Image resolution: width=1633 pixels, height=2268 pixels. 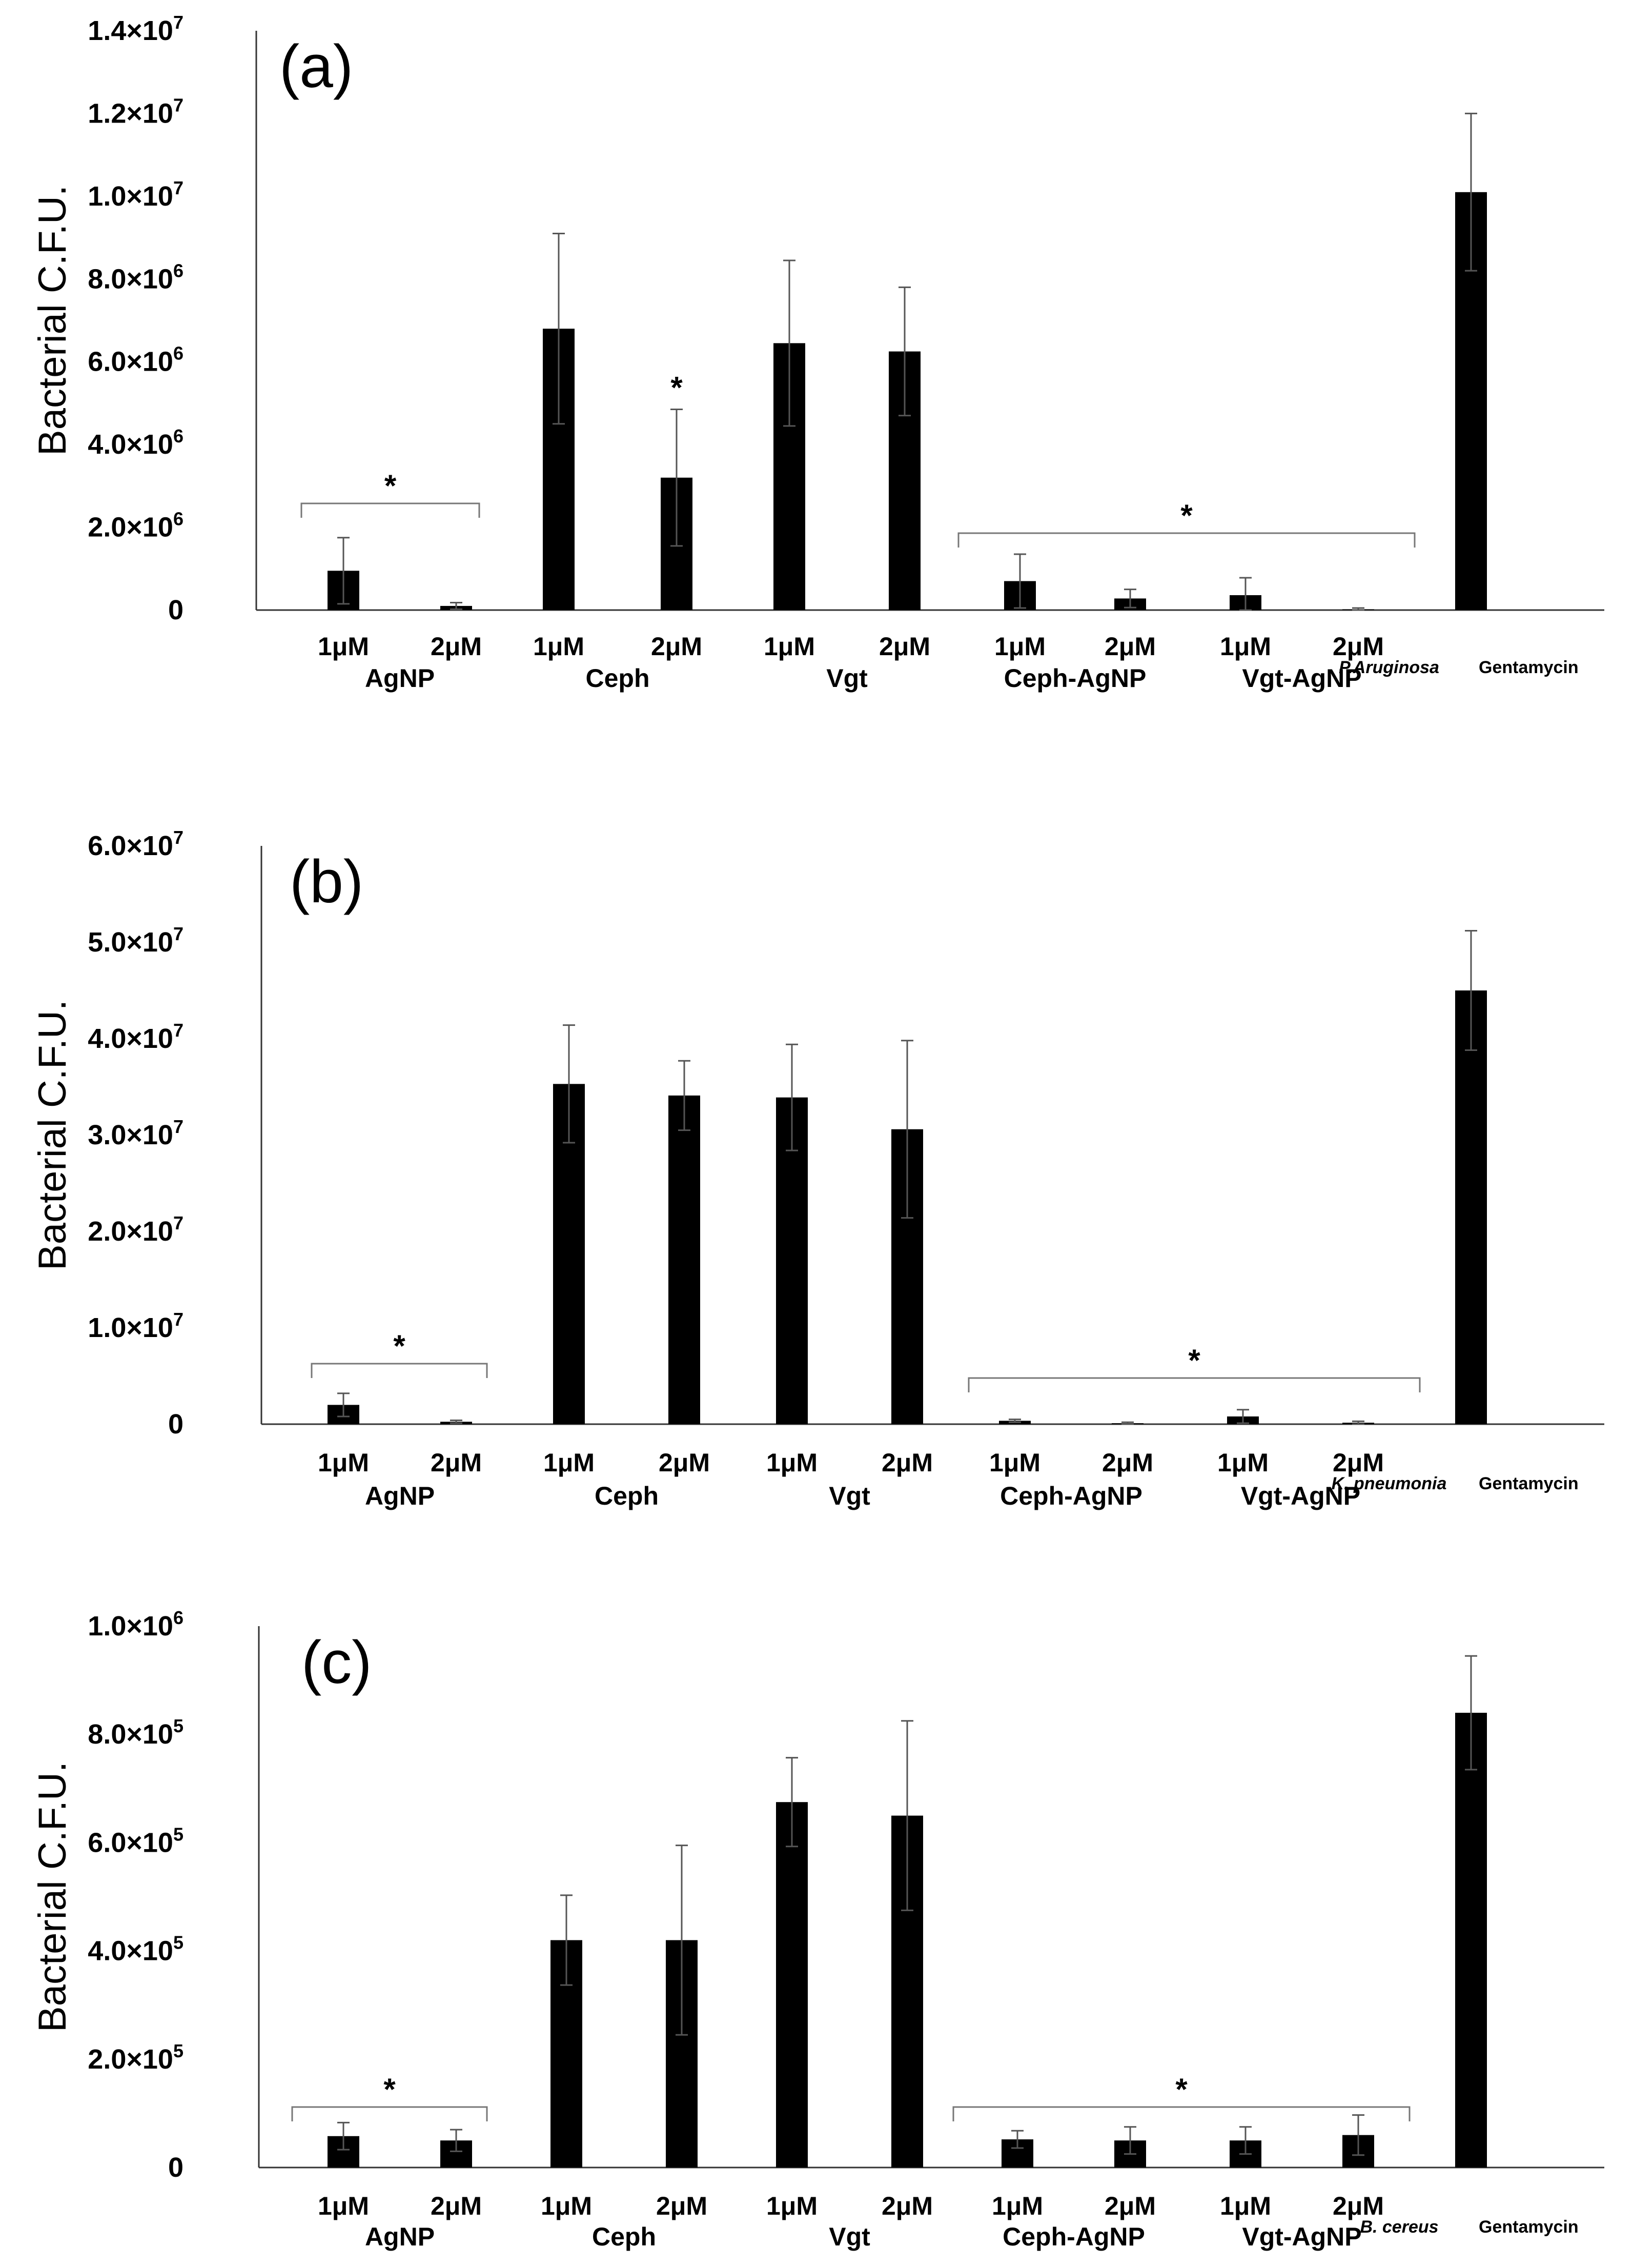 I want to click on y-tick-label: 4.0×10⁵, so click(x=136, y=1949).